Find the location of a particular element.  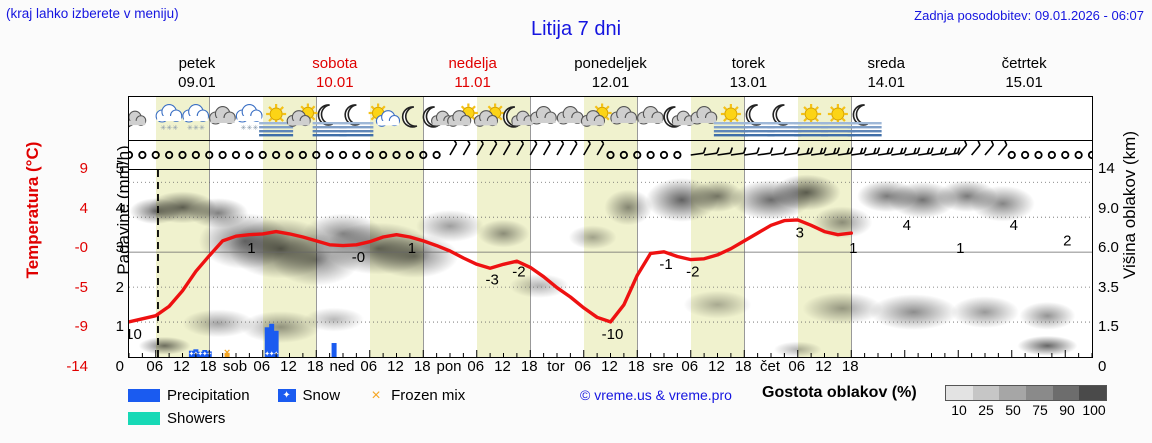

x-axis-label-11: pon is located at coordinates (449, 366).